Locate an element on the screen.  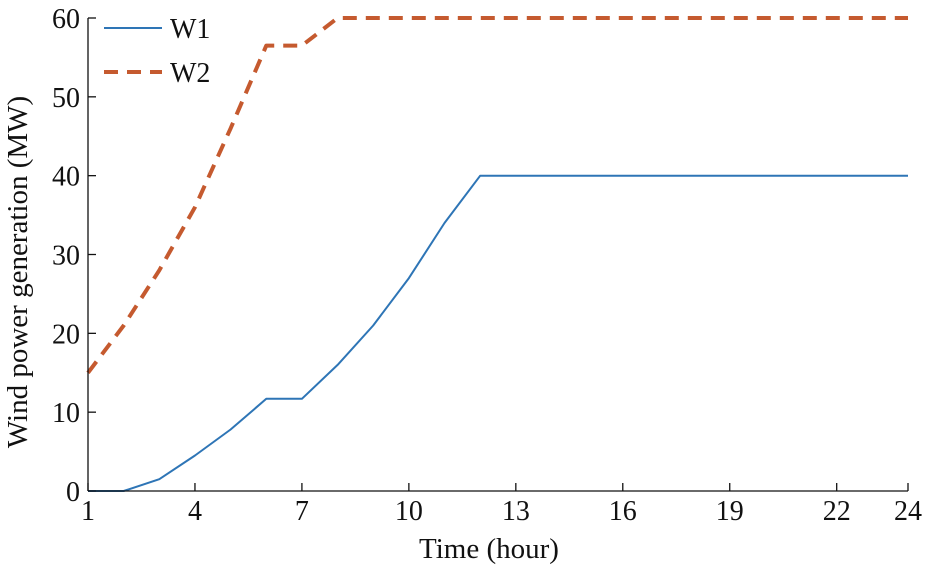
y-tick-label: 30 is located at coordinates (66, 256).